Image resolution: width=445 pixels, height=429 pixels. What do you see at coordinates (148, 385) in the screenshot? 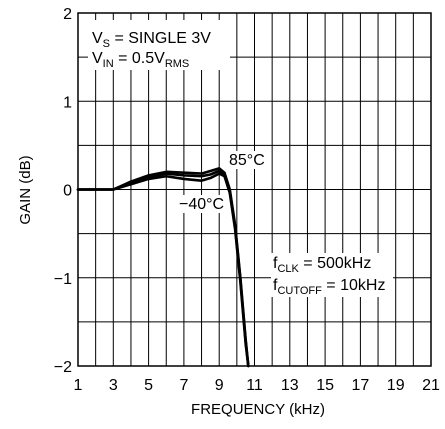
I see `x-tick-label: 5` at bounding box center [148, 385].